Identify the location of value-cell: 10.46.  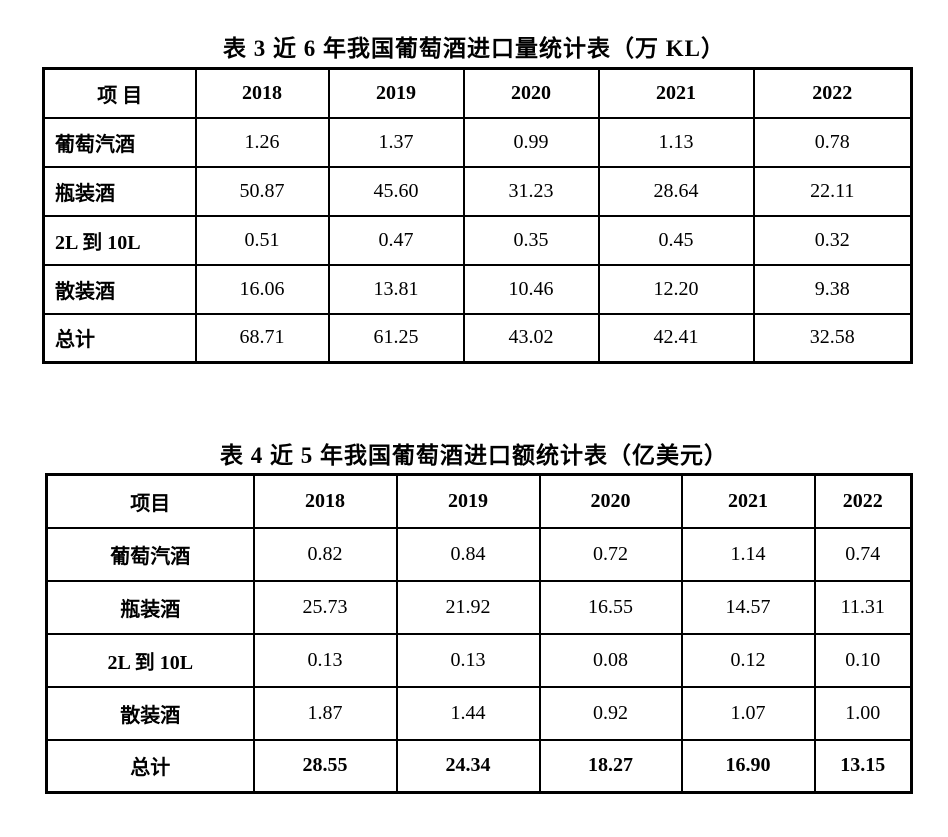
(531, 289).